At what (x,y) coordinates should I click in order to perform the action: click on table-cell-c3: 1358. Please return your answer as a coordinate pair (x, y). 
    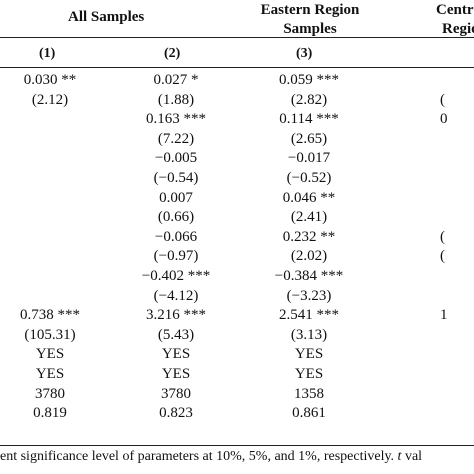
    Looking at the image, I should click on (309, 393).